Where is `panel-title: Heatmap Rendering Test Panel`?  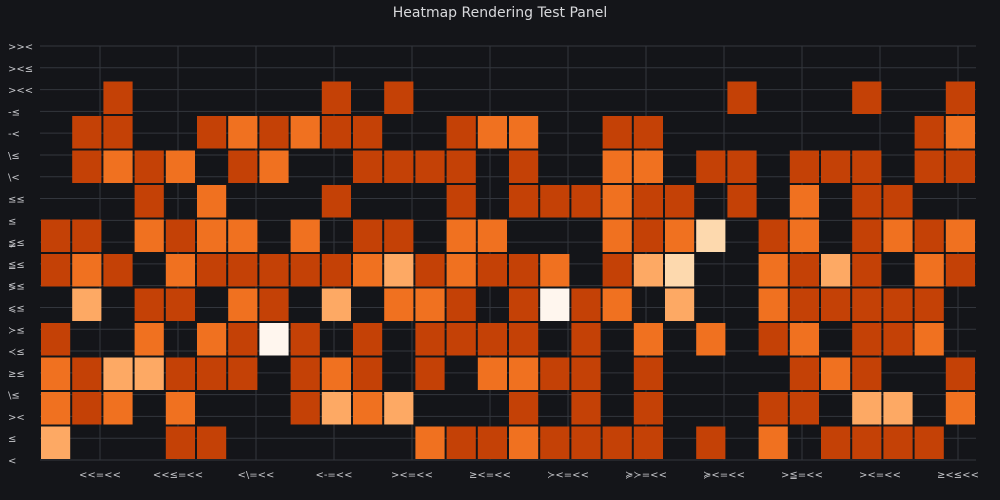
panel-title: Heatmap Rendering Test Panel is located at coordinates (500, 13).